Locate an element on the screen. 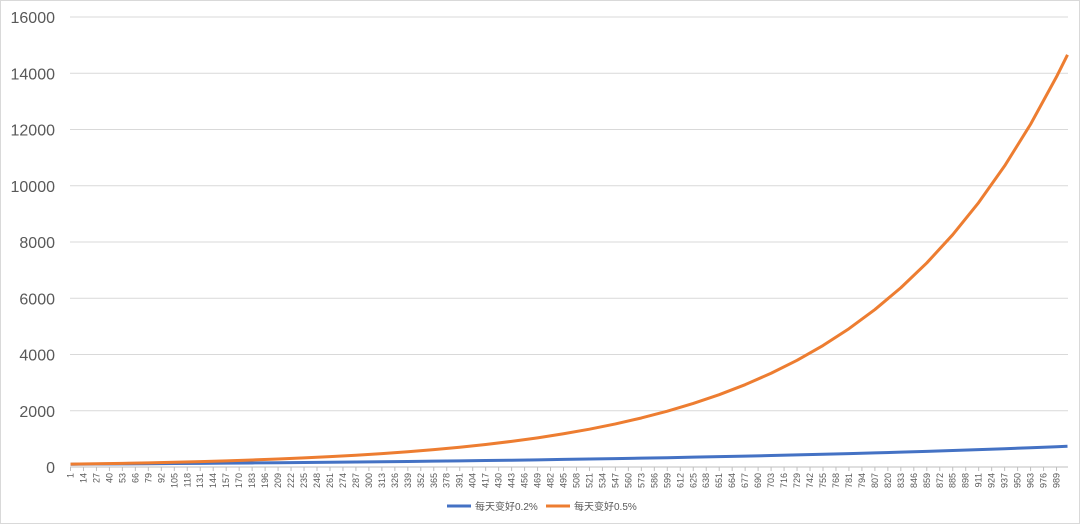 Image resolution: width=1080 pixels, height=524 pixels. x-tick-label: 339 is located at coordinates (408, 480).